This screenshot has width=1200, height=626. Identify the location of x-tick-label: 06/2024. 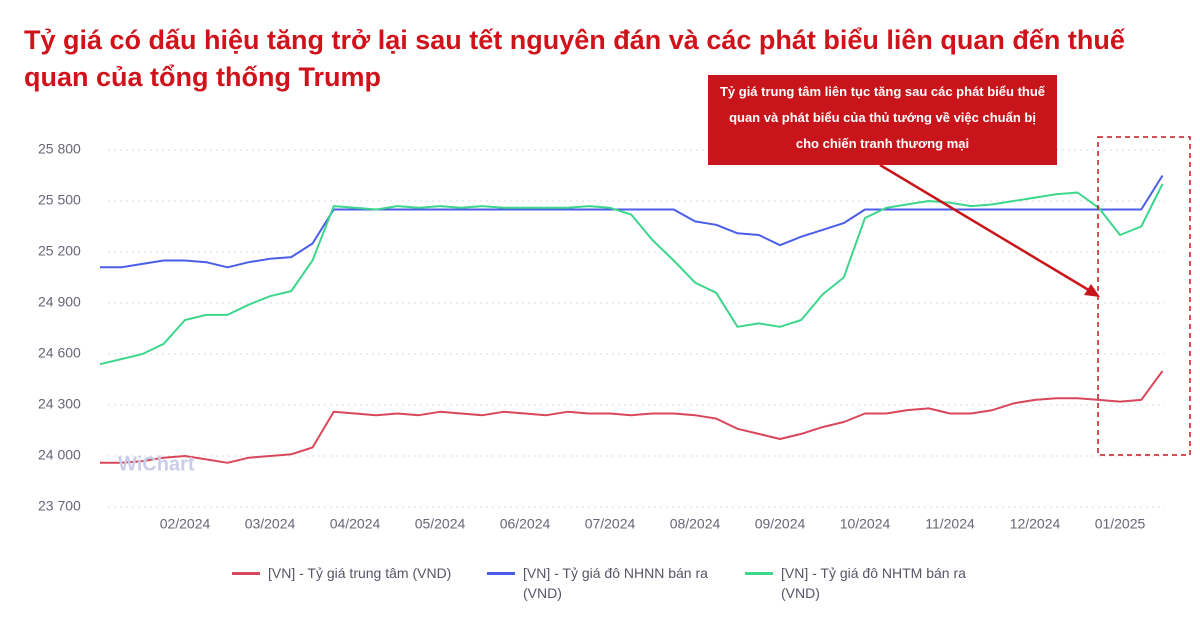
(525, 524).